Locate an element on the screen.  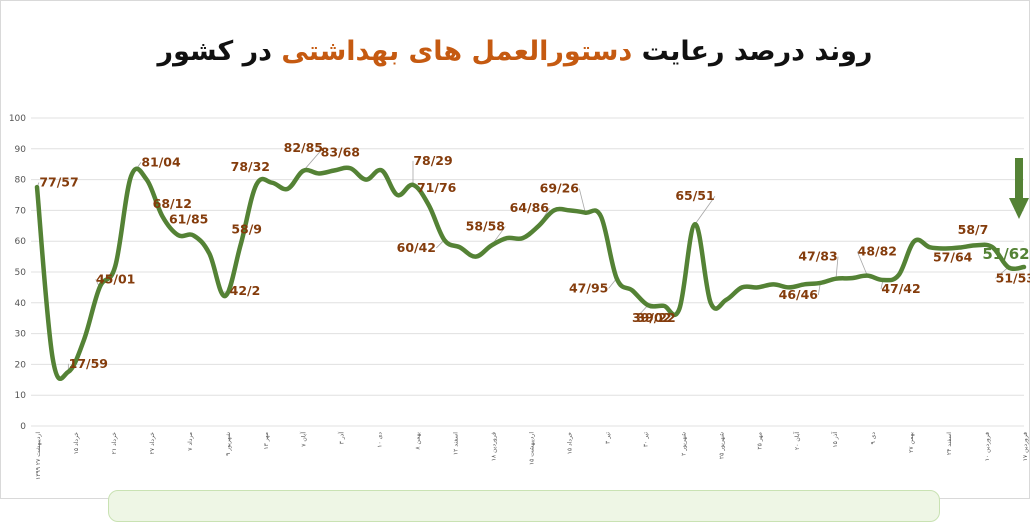
x-tick-label: ۷ مرداد is located at coordinates (190, 441).